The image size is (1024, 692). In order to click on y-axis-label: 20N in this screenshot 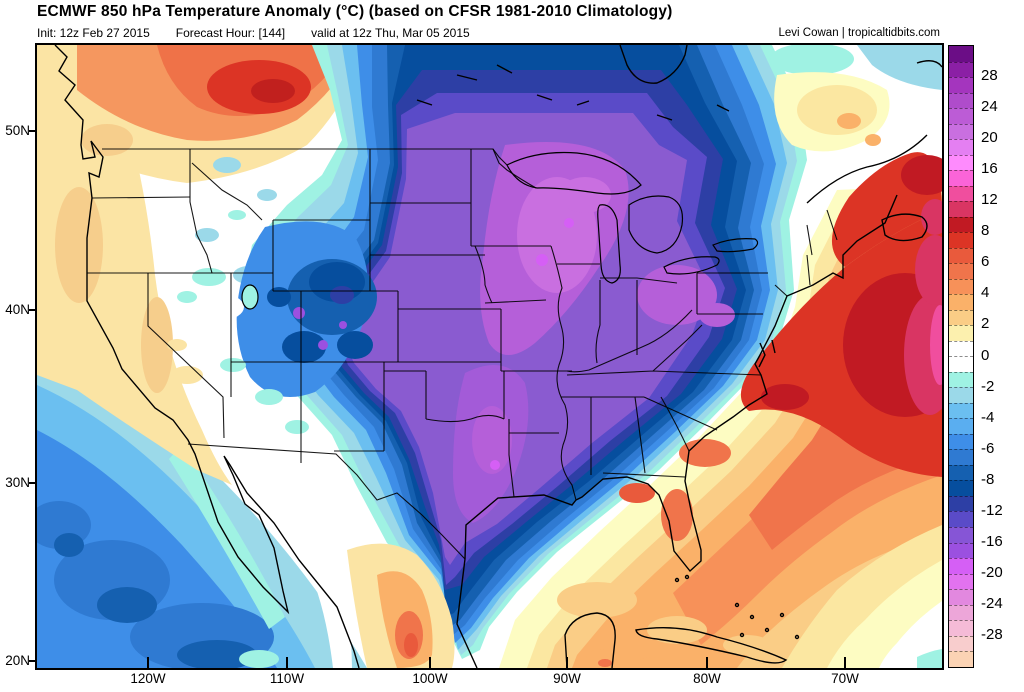, I will do `click(17, 660)`.